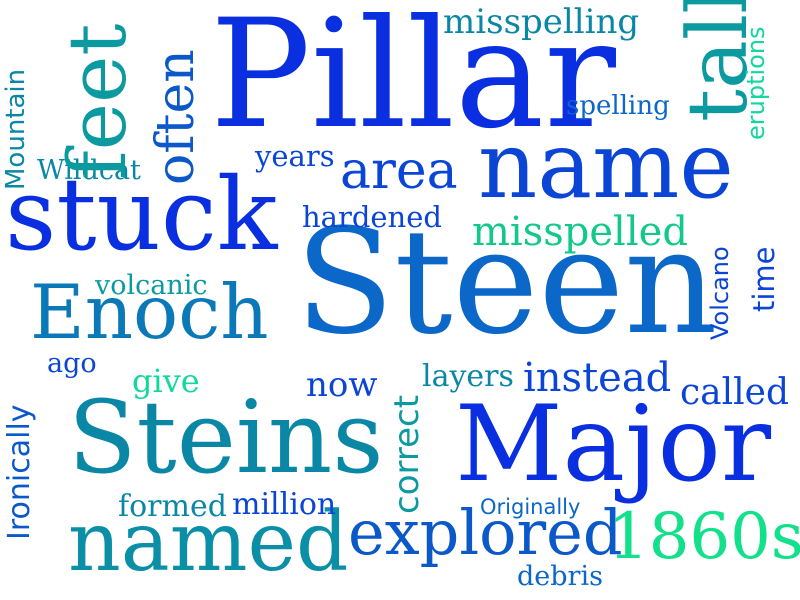  What do you see at coordinates (226, 437) in the screenshot?
I see `word-steins: Steins` at bounding box center [226, 437].